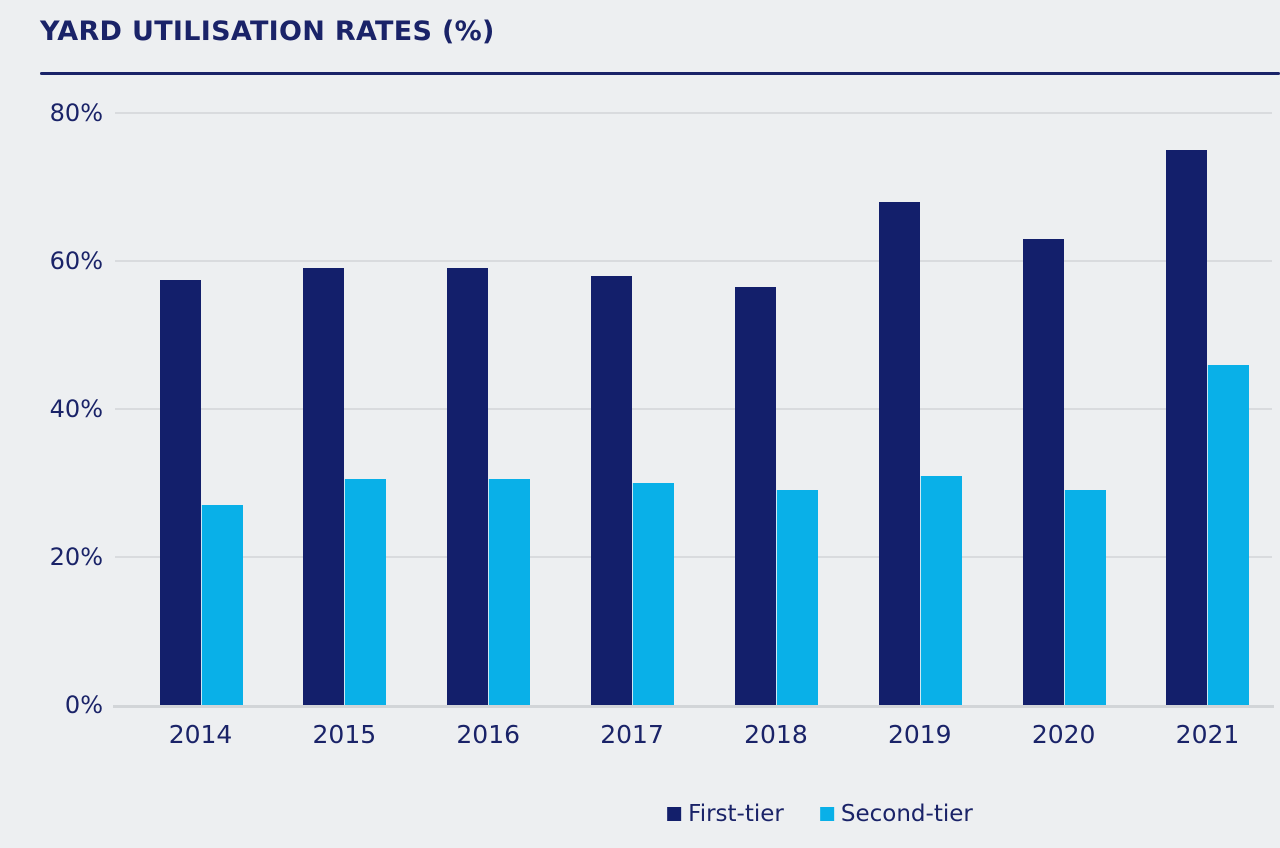 This screenshot has width=1280, height=848. What do you see at coordinates (1207, 734) in the screenshot?
I see `x-tick-label-2021: 2021` at bounding box center [1207, 734].